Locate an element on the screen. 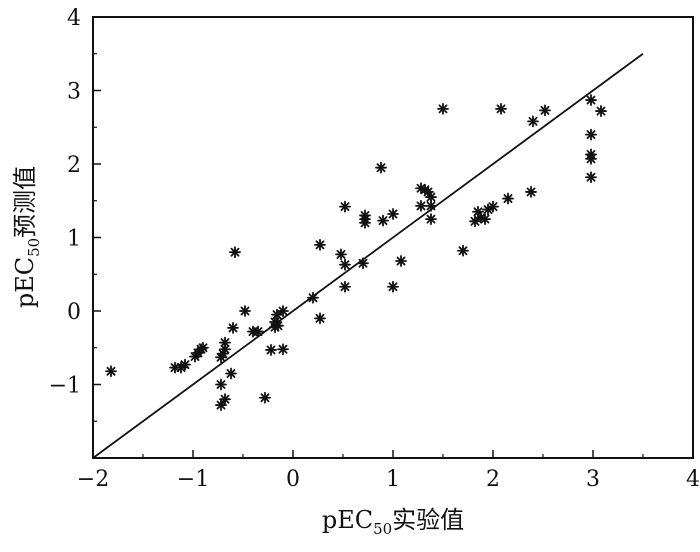  y-tick-label: 1 is located at coordinates (74, 239).